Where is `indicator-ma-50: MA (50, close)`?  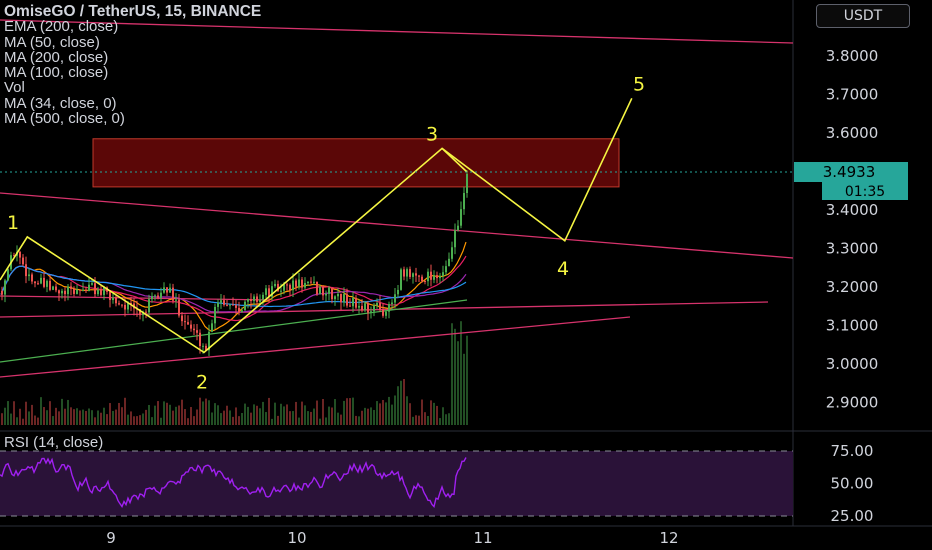
indicator-ma-50: MA (50, close) is located at coordinates (52, 42).